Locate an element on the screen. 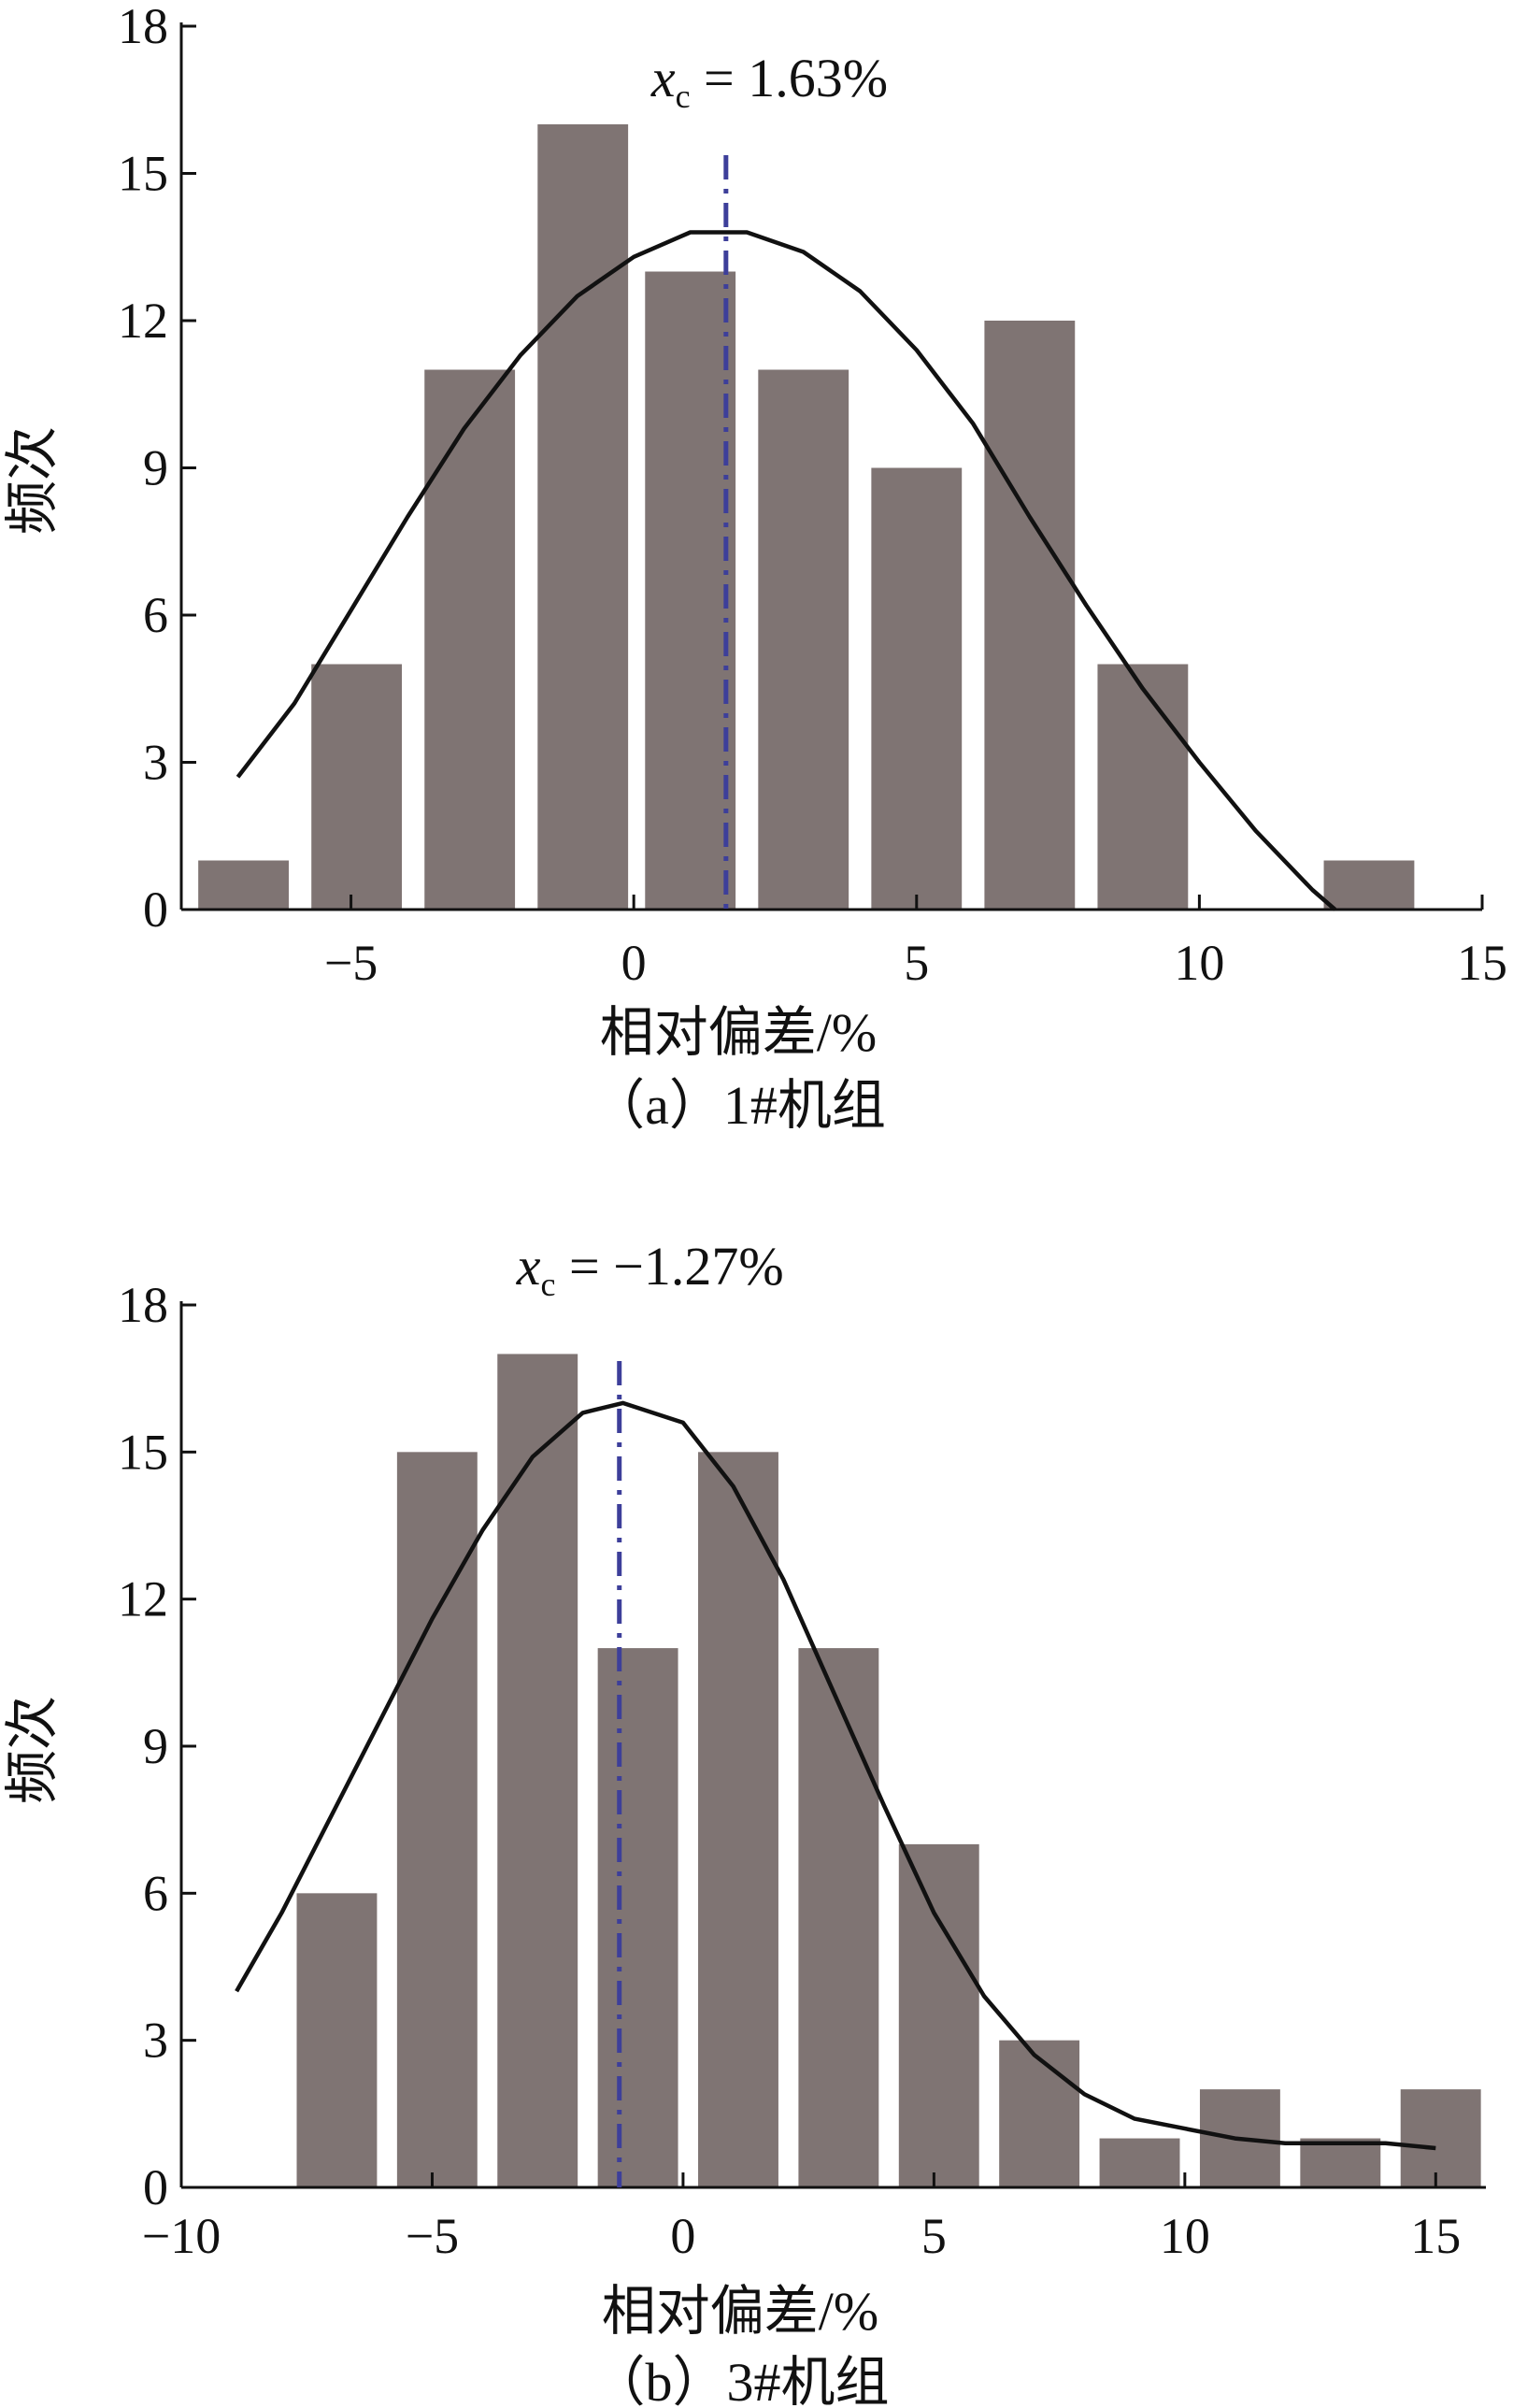  x-tick-label-4: 10 is located at coordinates (1185, 2236).